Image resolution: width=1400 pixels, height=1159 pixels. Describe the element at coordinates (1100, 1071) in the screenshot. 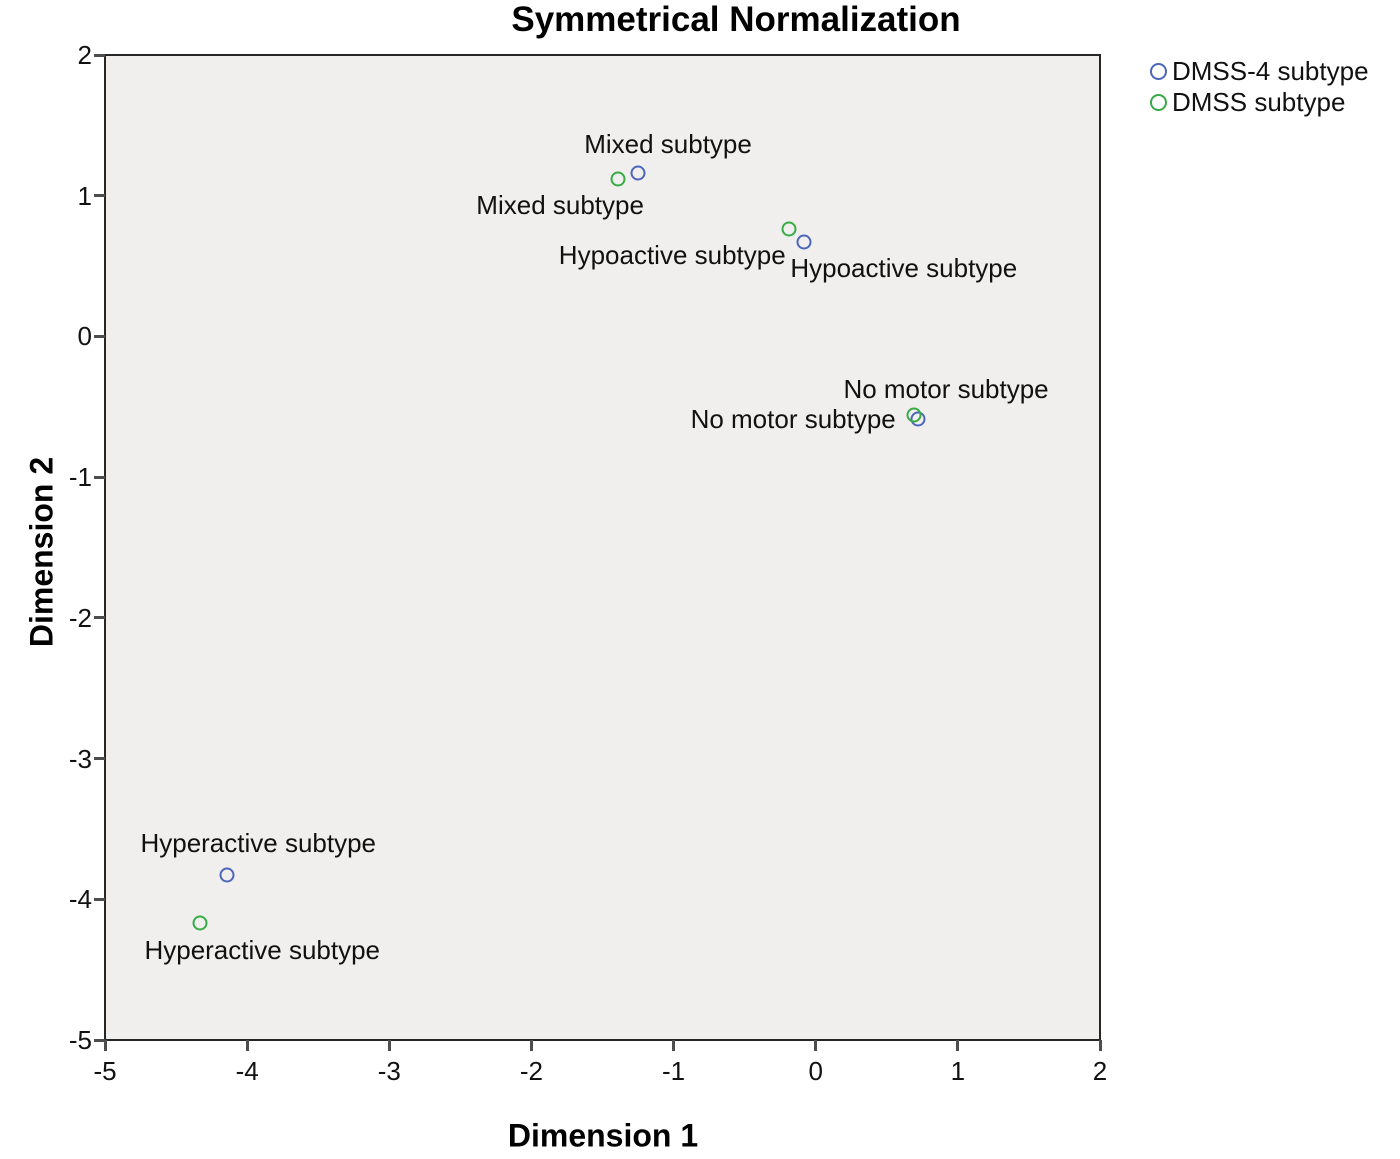

I see `x-tick-label: 2` at that location.